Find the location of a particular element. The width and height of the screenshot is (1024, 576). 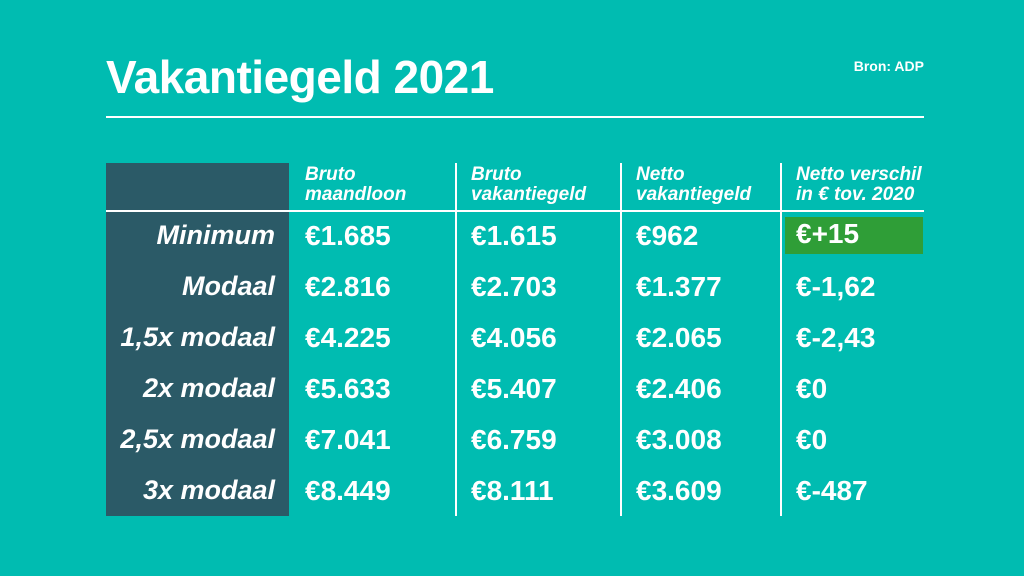

page-title: Vakantiegeld 2021 is located at coordinates (300, 77).